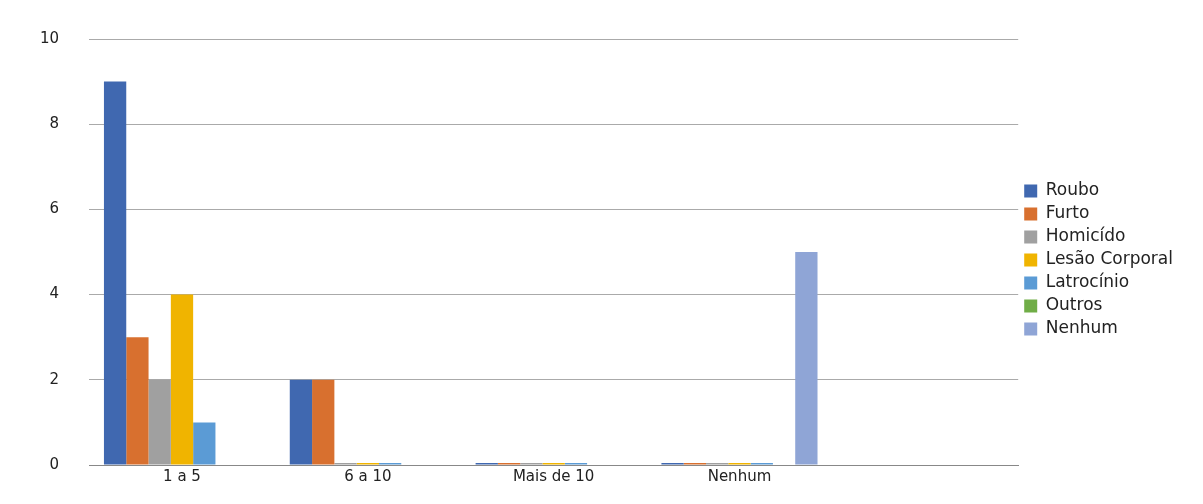 The image size is (1203, 504). I want to click on legend-label: Latrocínio, so click(1087, 281).